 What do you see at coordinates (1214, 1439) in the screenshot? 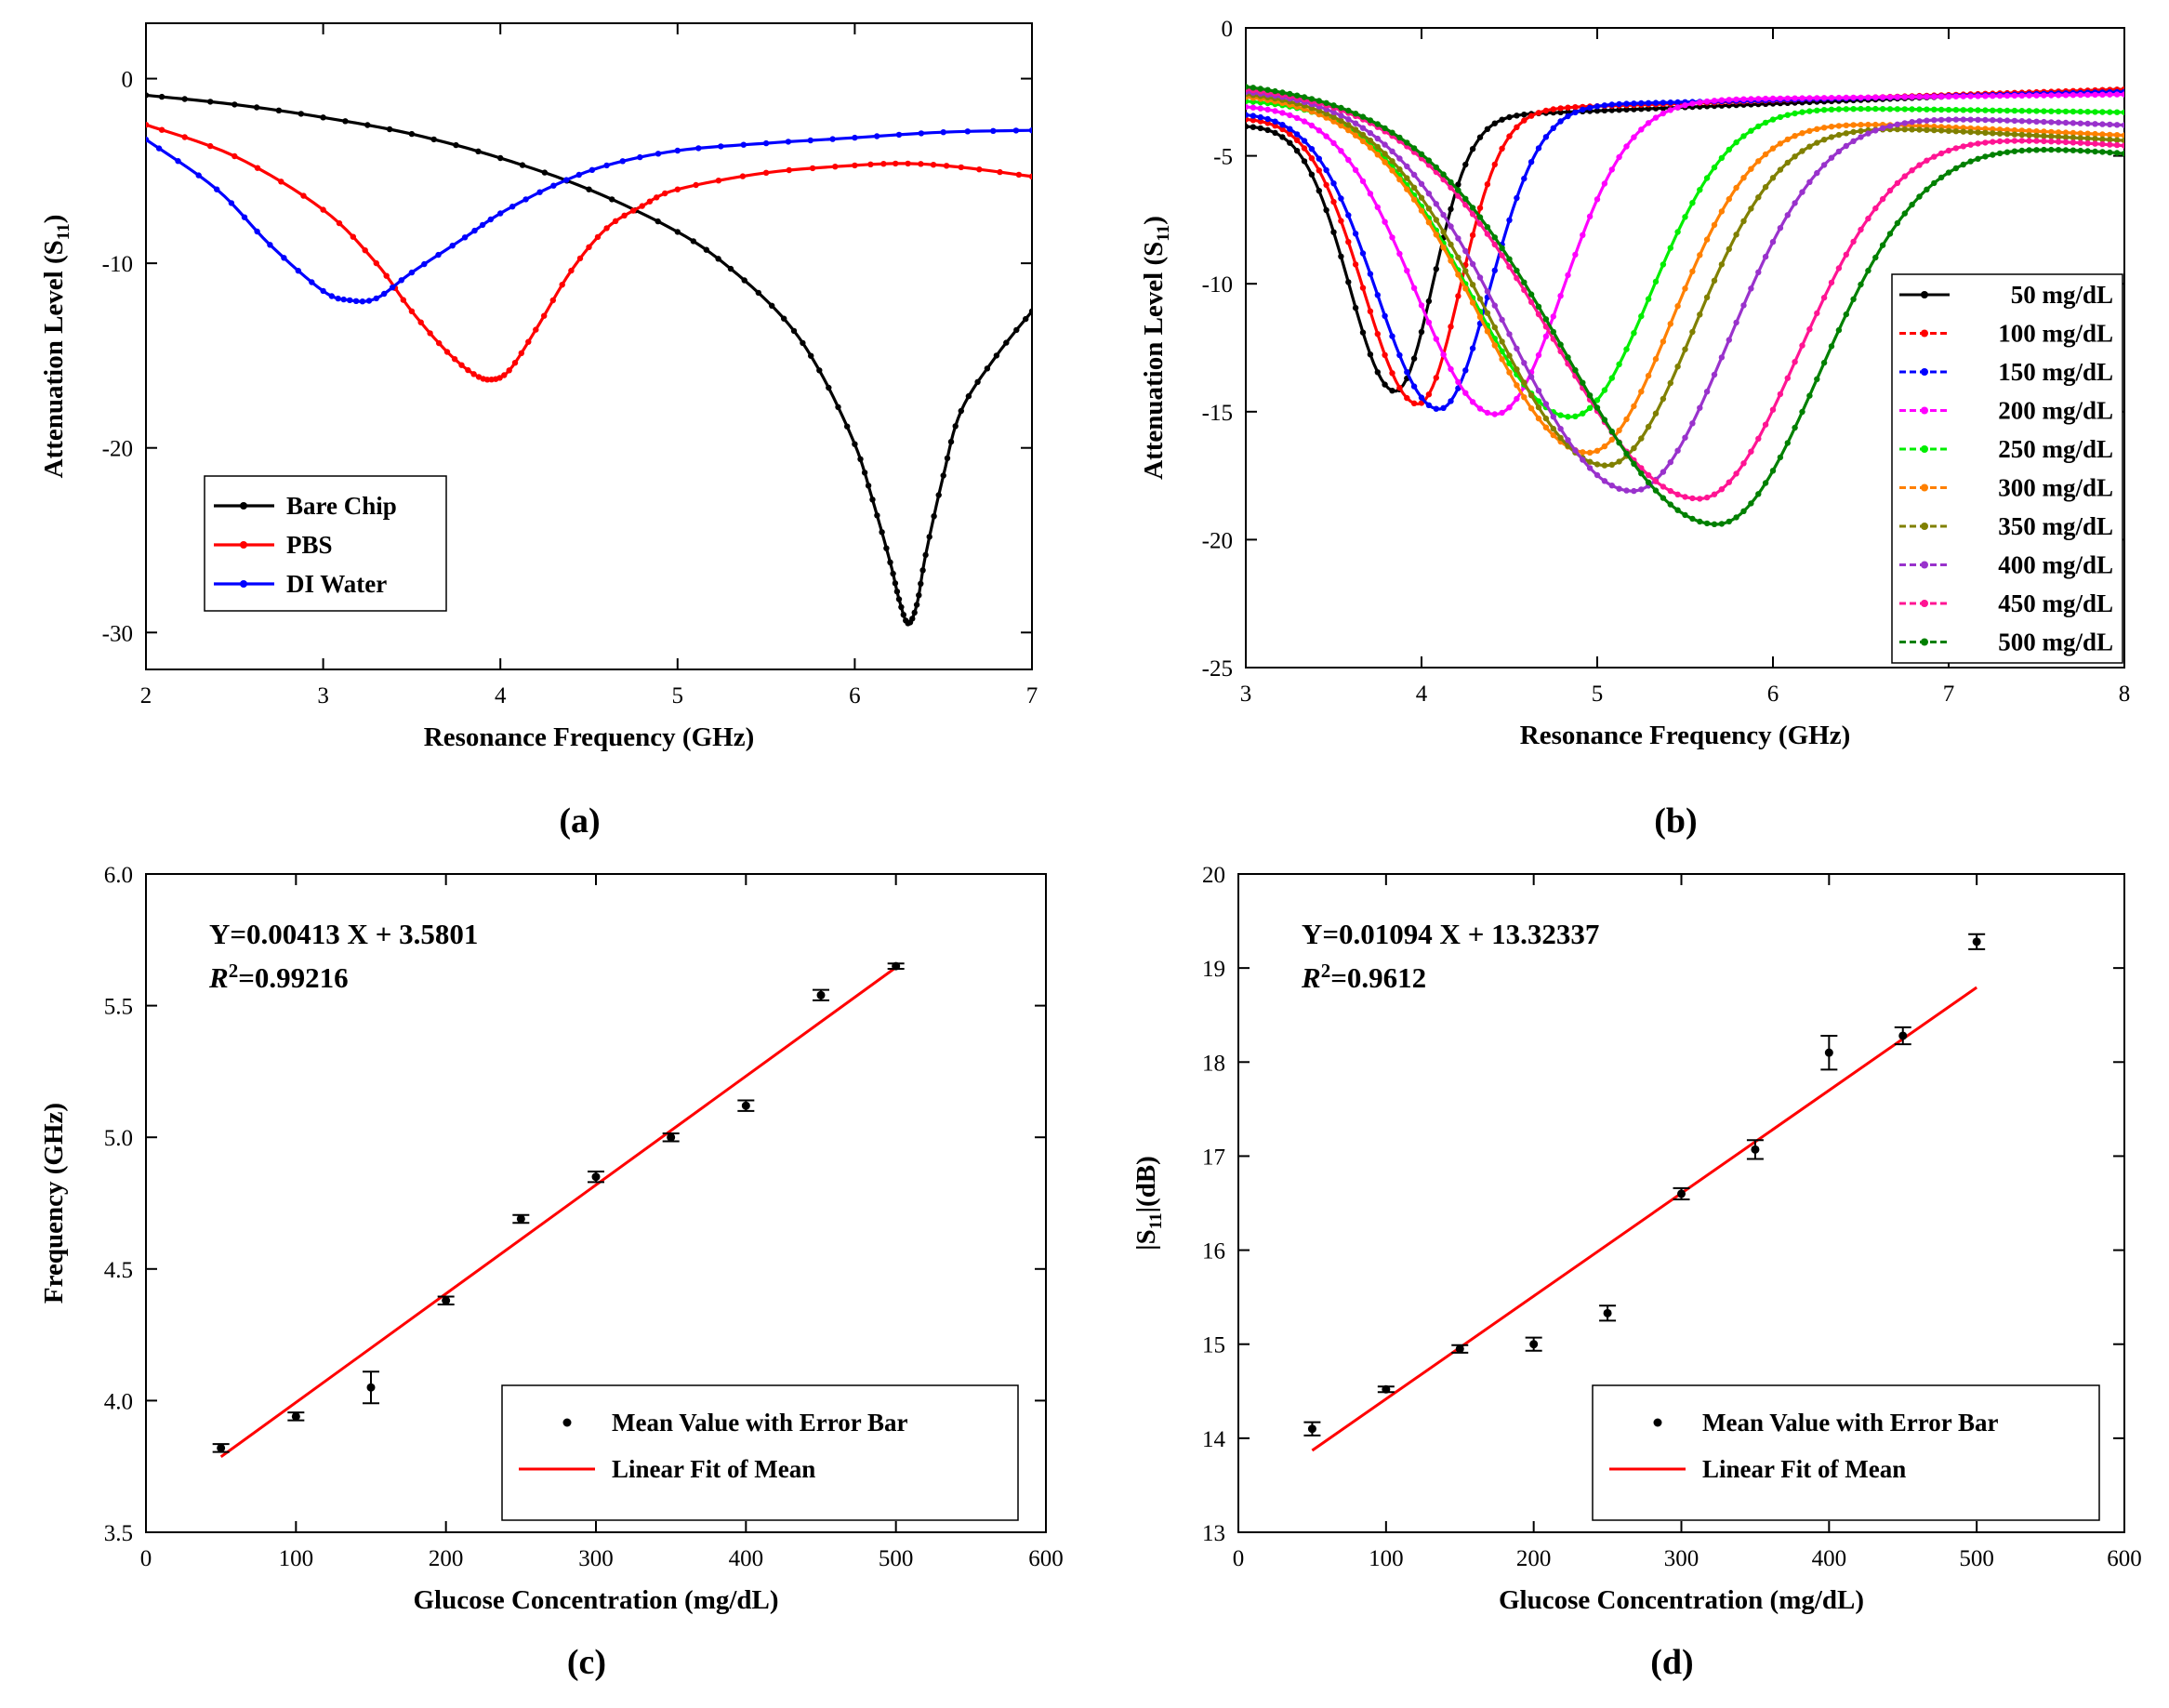
I see `y-tick-label: 14` at bounding box center [1214, 1439].